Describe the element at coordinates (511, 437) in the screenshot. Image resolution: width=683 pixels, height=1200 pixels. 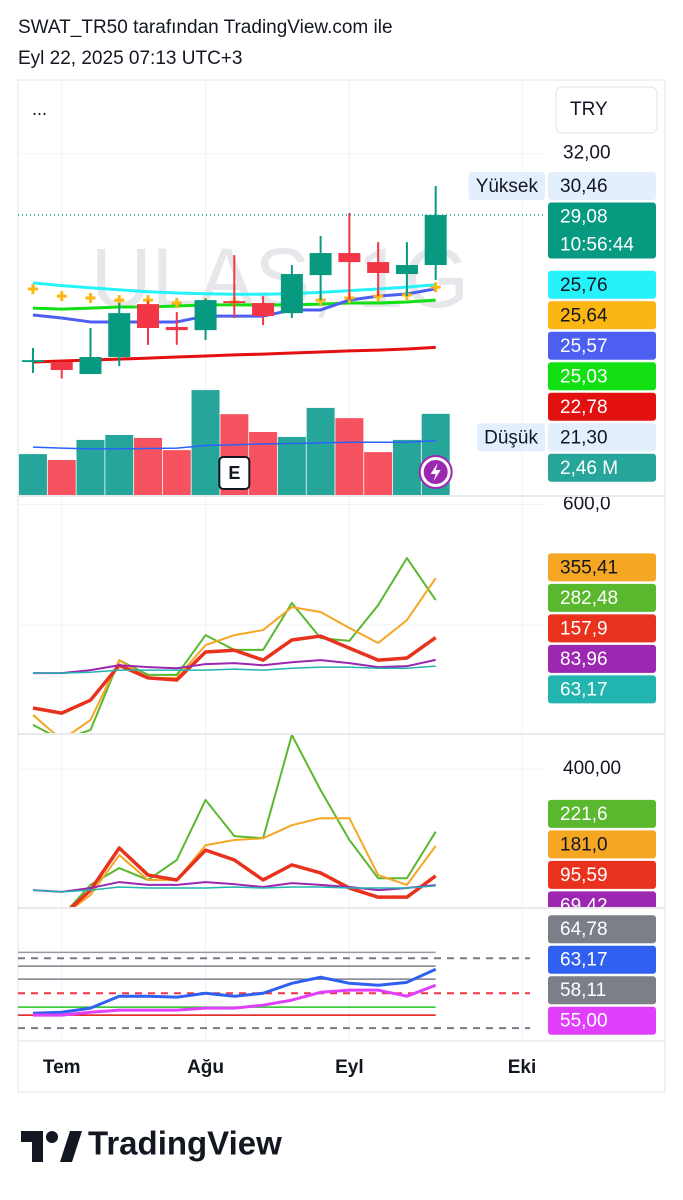
I see `price-badge-name: Düşük` at that location.